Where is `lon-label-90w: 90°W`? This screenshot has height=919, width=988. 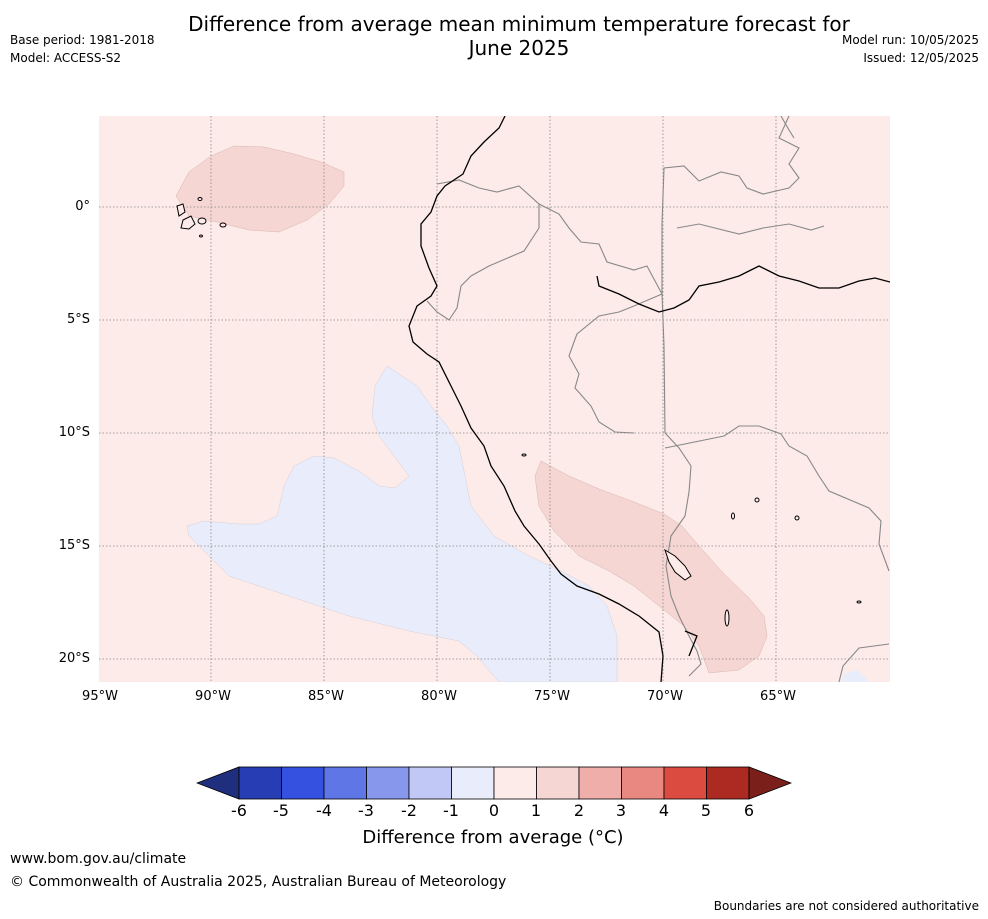
lon-label-90w: 90°W is located at coordinates (213, 696).